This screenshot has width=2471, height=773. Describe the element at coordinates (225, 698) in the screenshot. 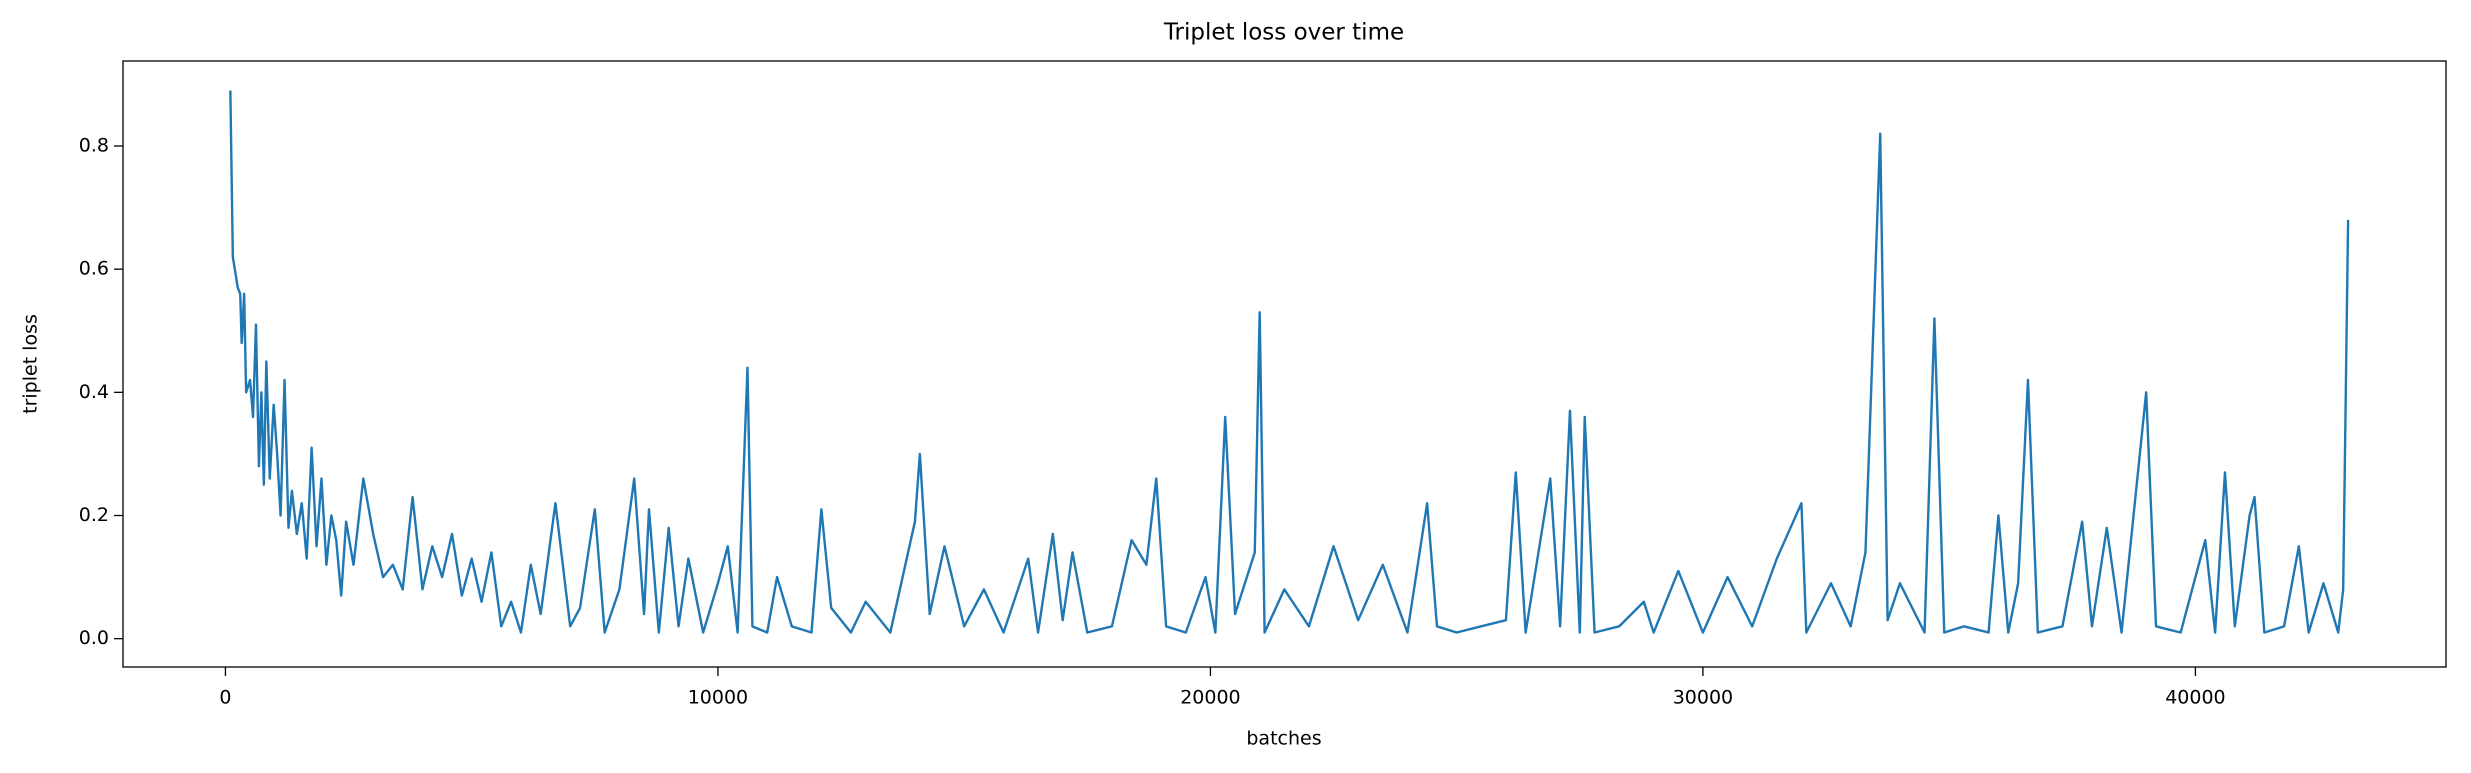

I see `x-tick-label: 0` at that location.